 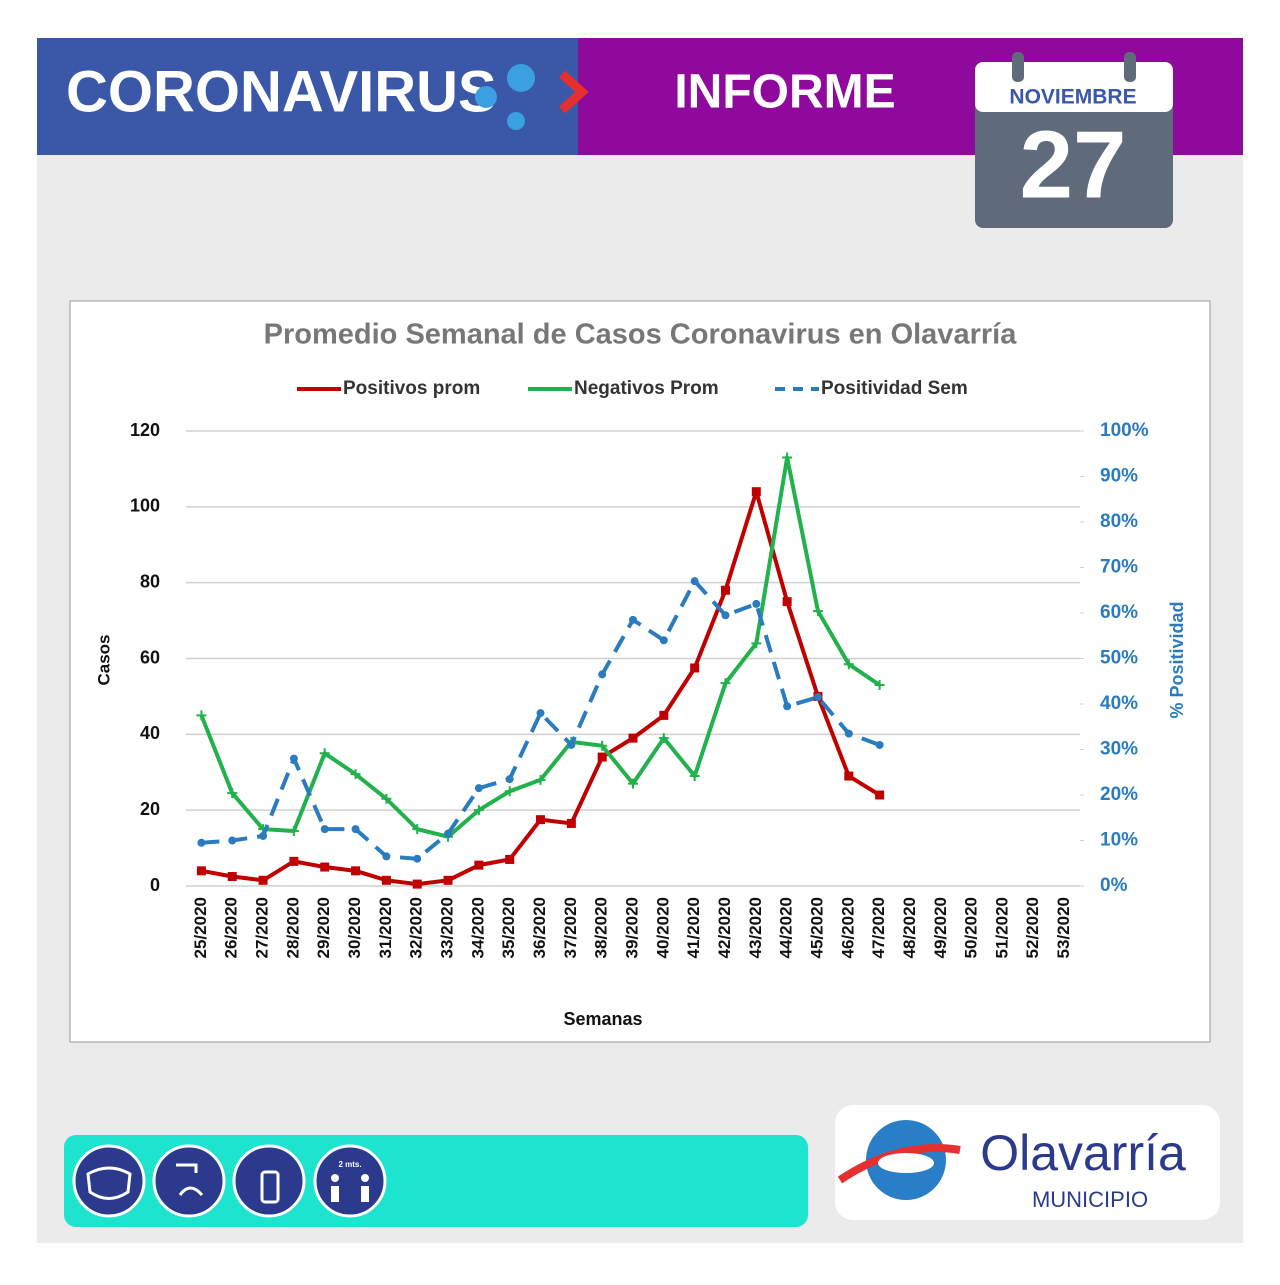 What do you see at coordinates (150, 733) in the screenshot?
I see `y-tick-label: 40` at bounding box center [150, 733].